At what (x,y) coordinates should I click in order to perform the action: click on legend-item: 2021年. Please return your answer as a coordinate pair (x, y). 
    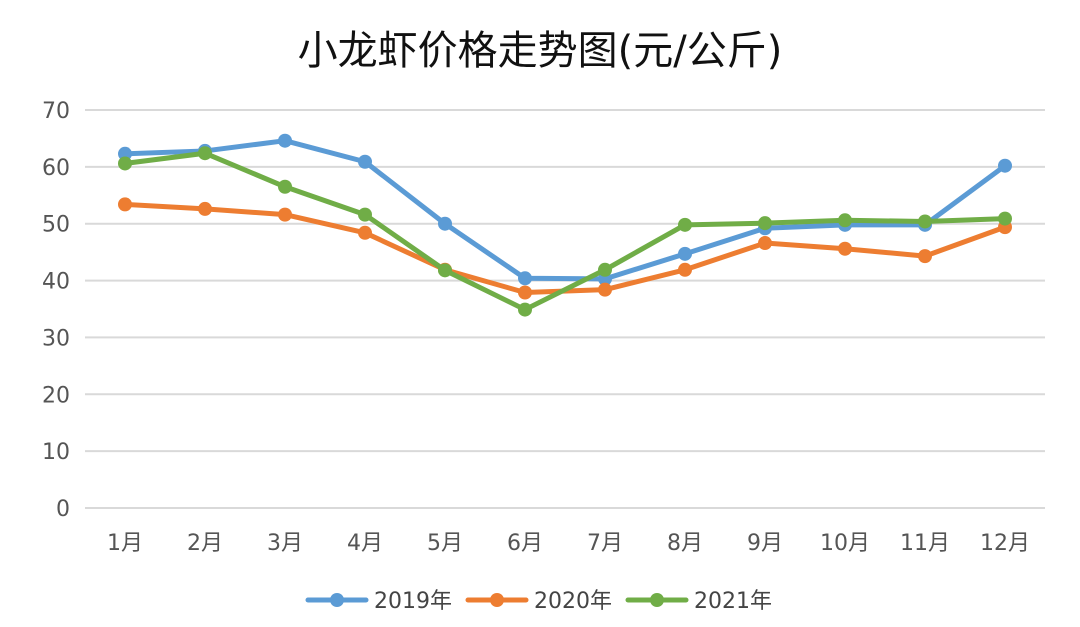
    Looking at the image, I should click on (698, 601).